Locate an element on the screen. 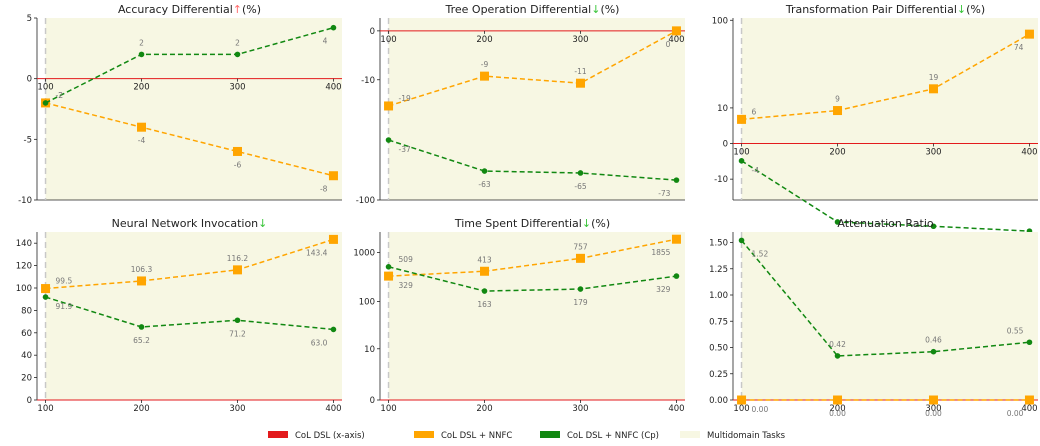  title-text: Accuracy Differential is located at coordinates (175, 9).